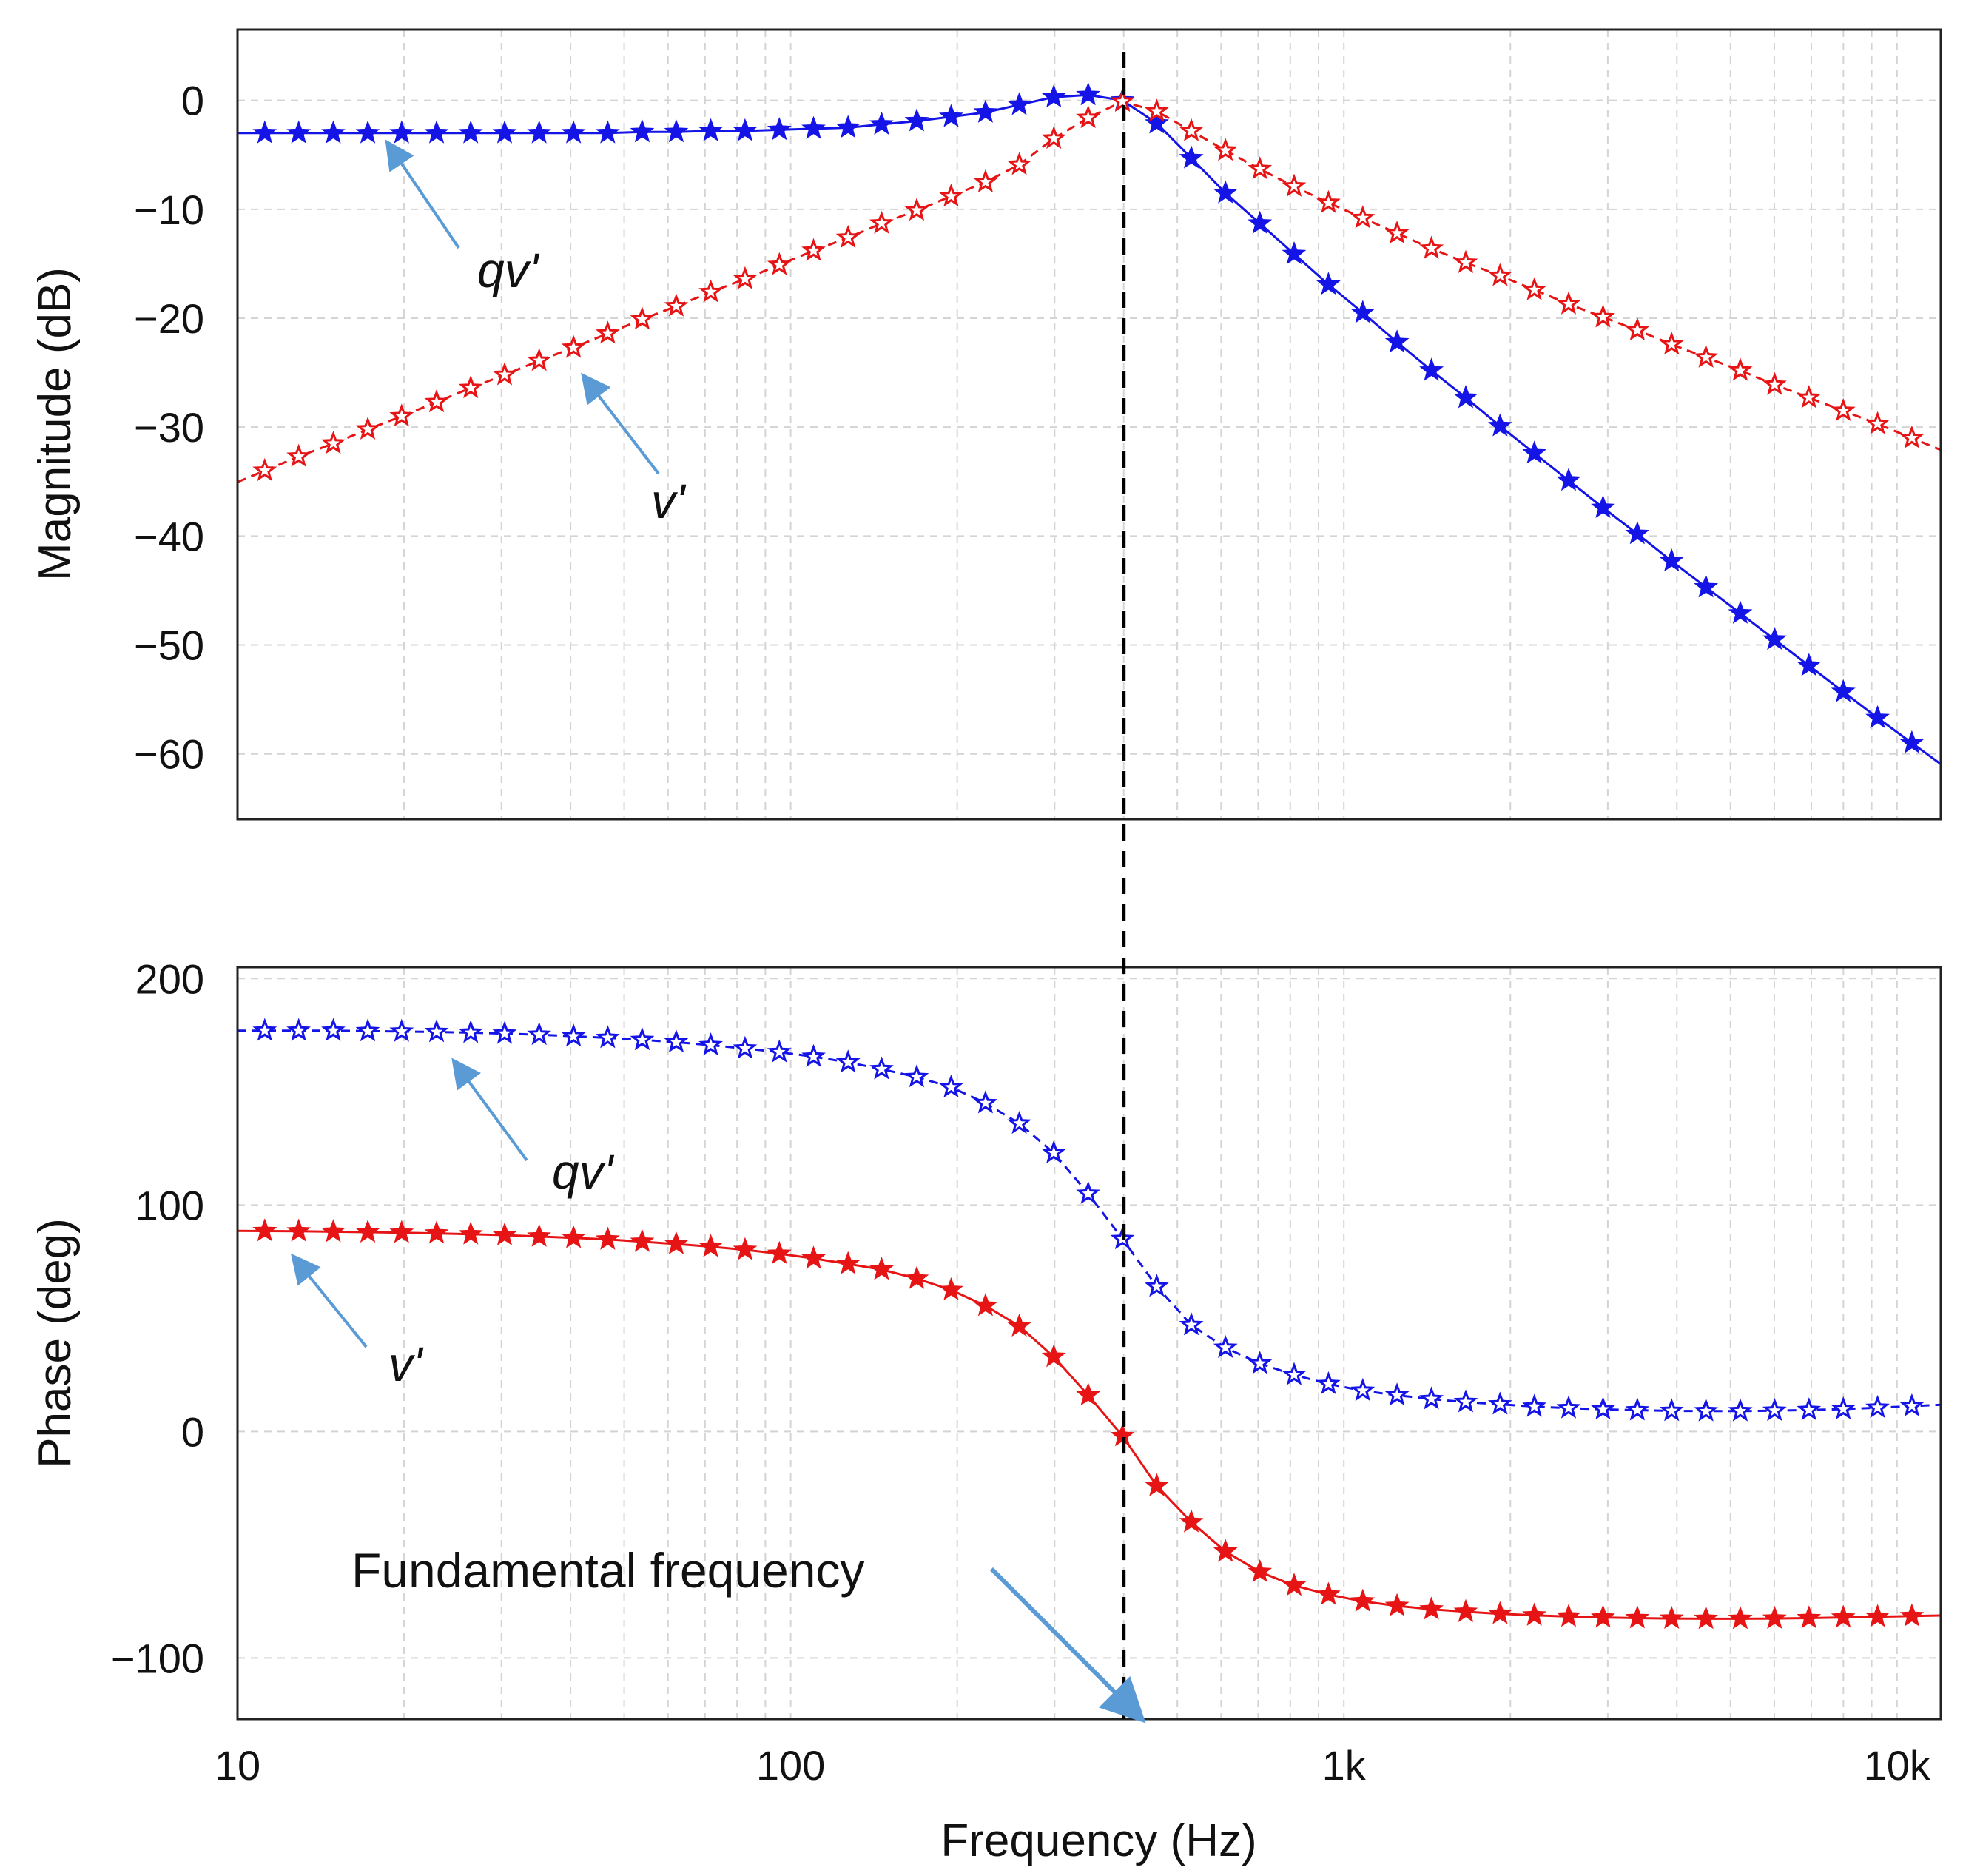  I want to click on magnitude-y-tick-label: 0, so click(192, 101).